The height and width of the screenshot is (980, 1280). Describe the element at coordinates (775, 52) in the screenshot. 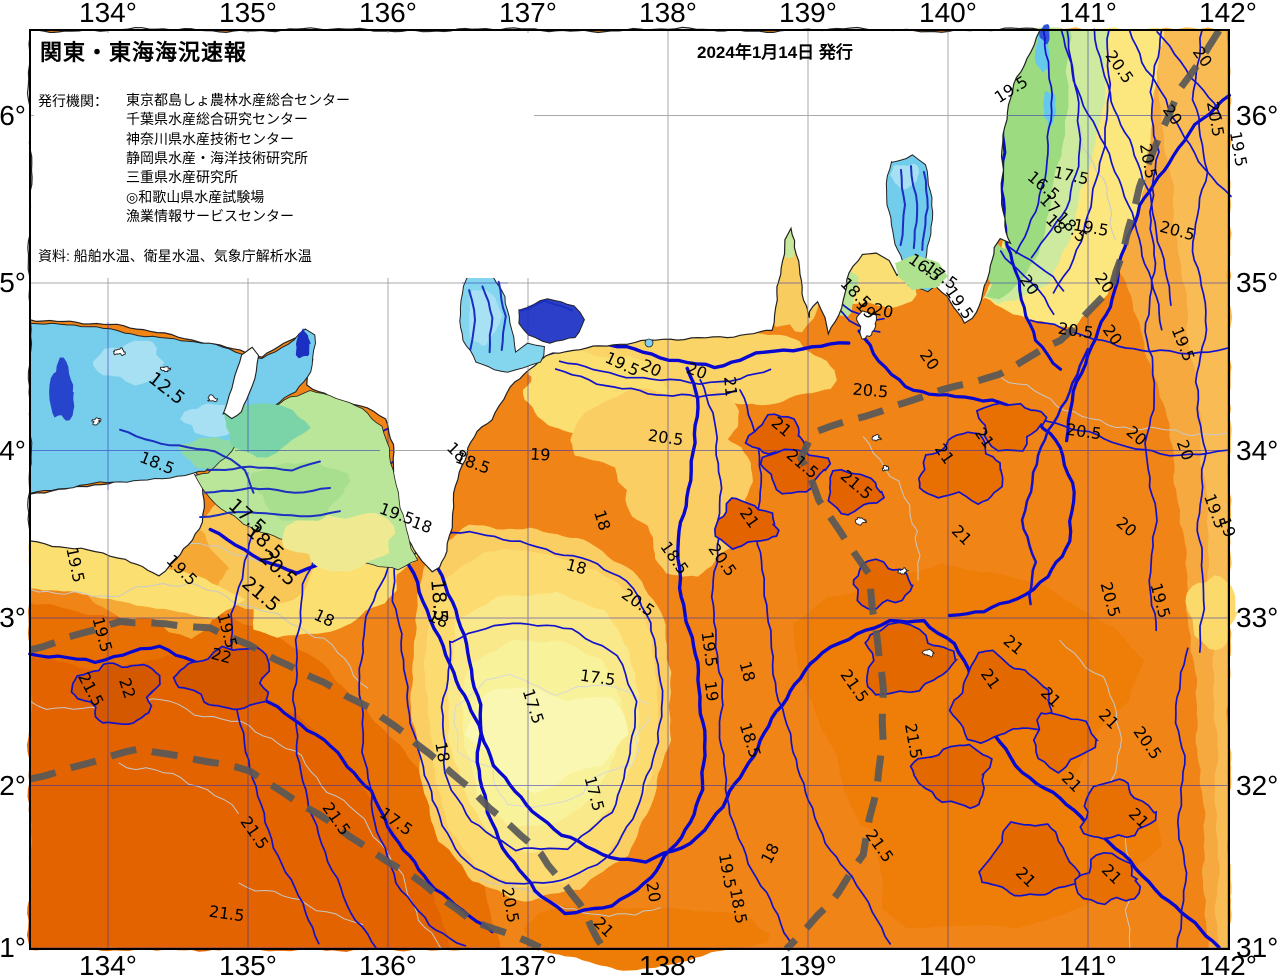

I see `issue-date: 2024年1月14日 発行` at that location.